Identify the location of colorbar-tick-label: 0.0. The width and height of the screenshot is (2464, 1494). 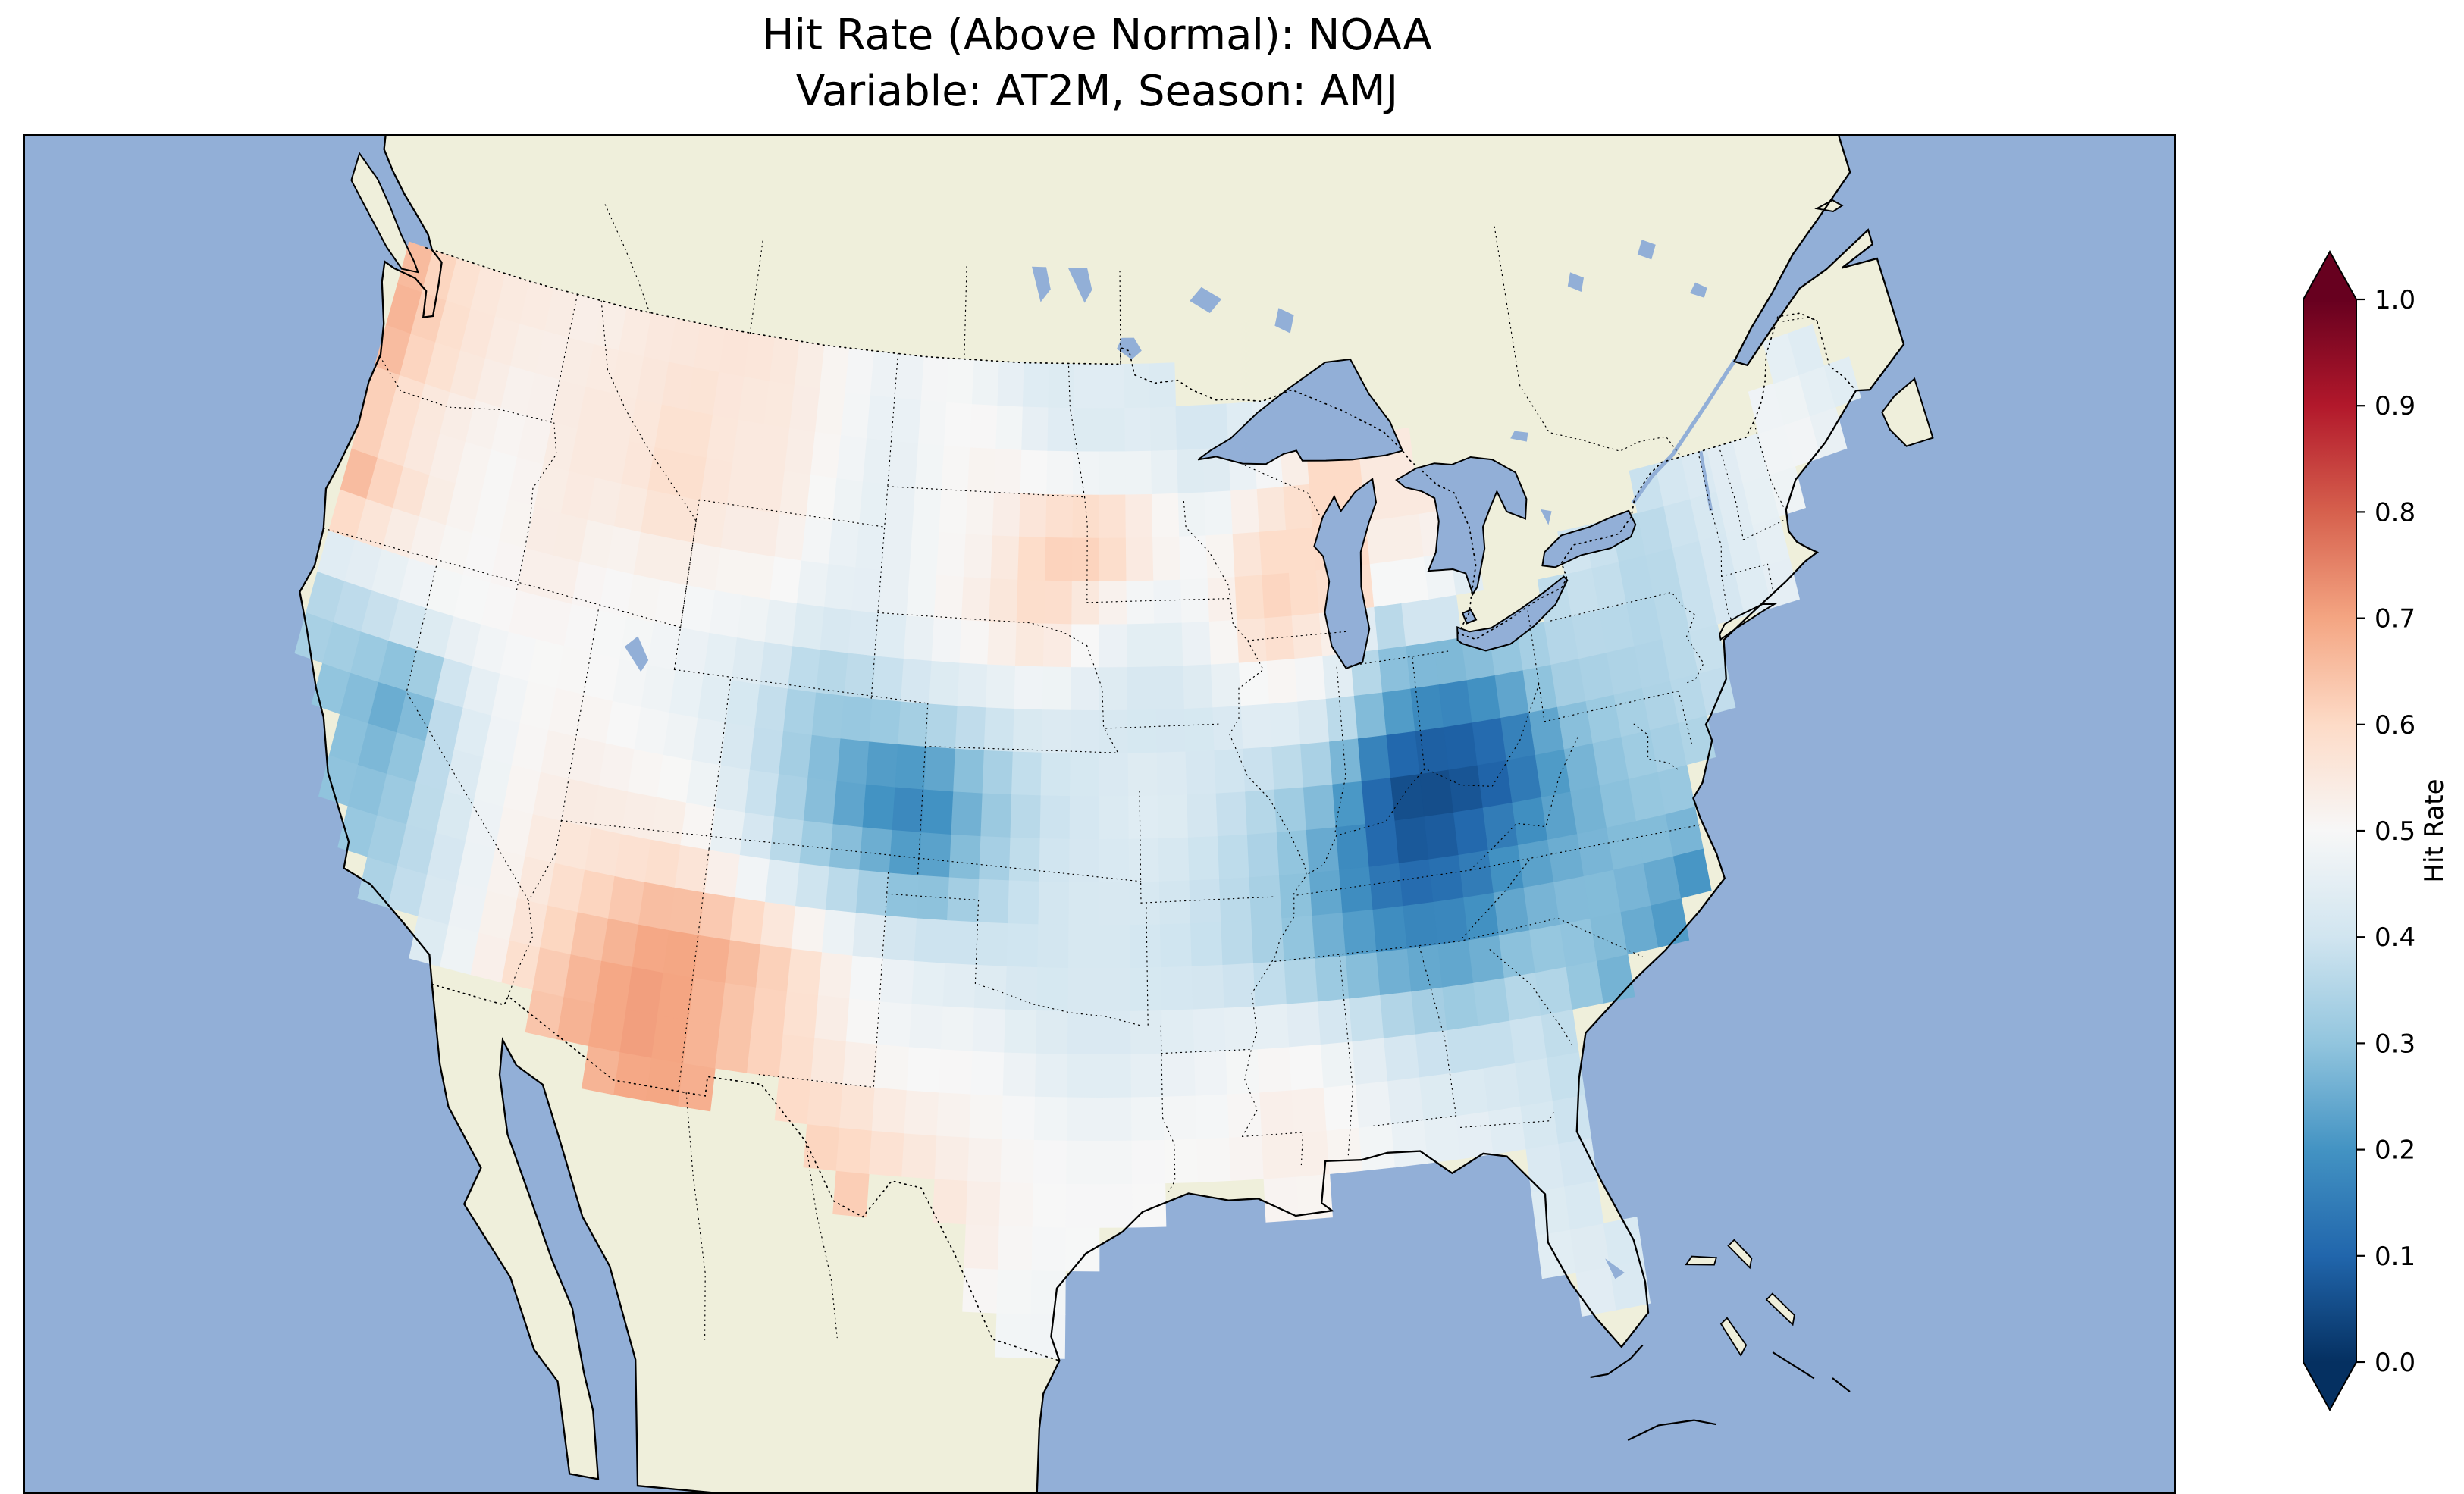
(2395, 1363).